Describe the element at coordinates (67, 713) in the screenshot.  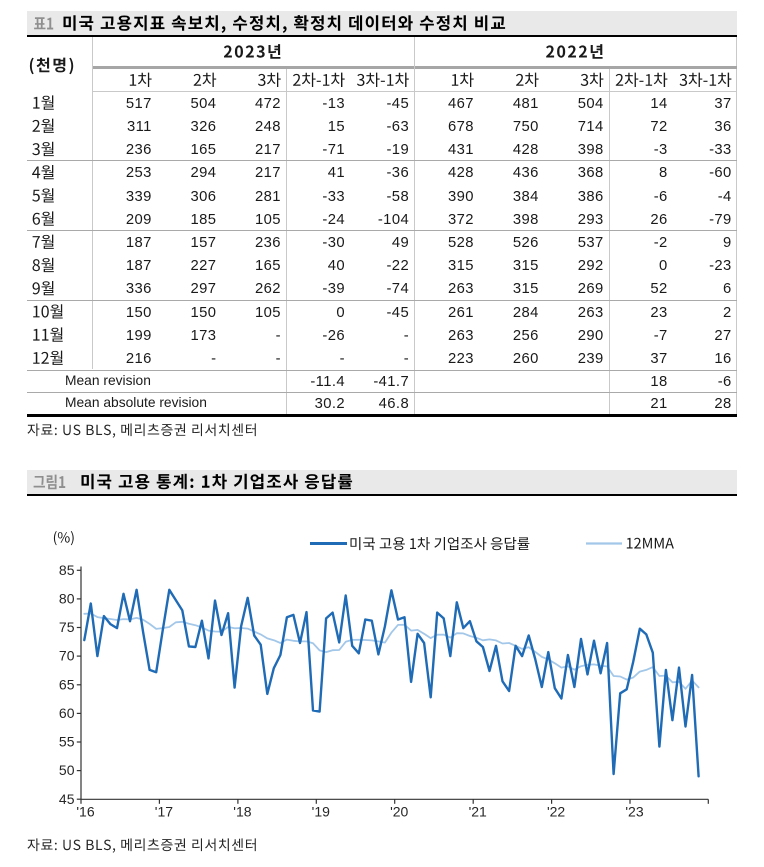
I see `svg-text: 60` at that location.